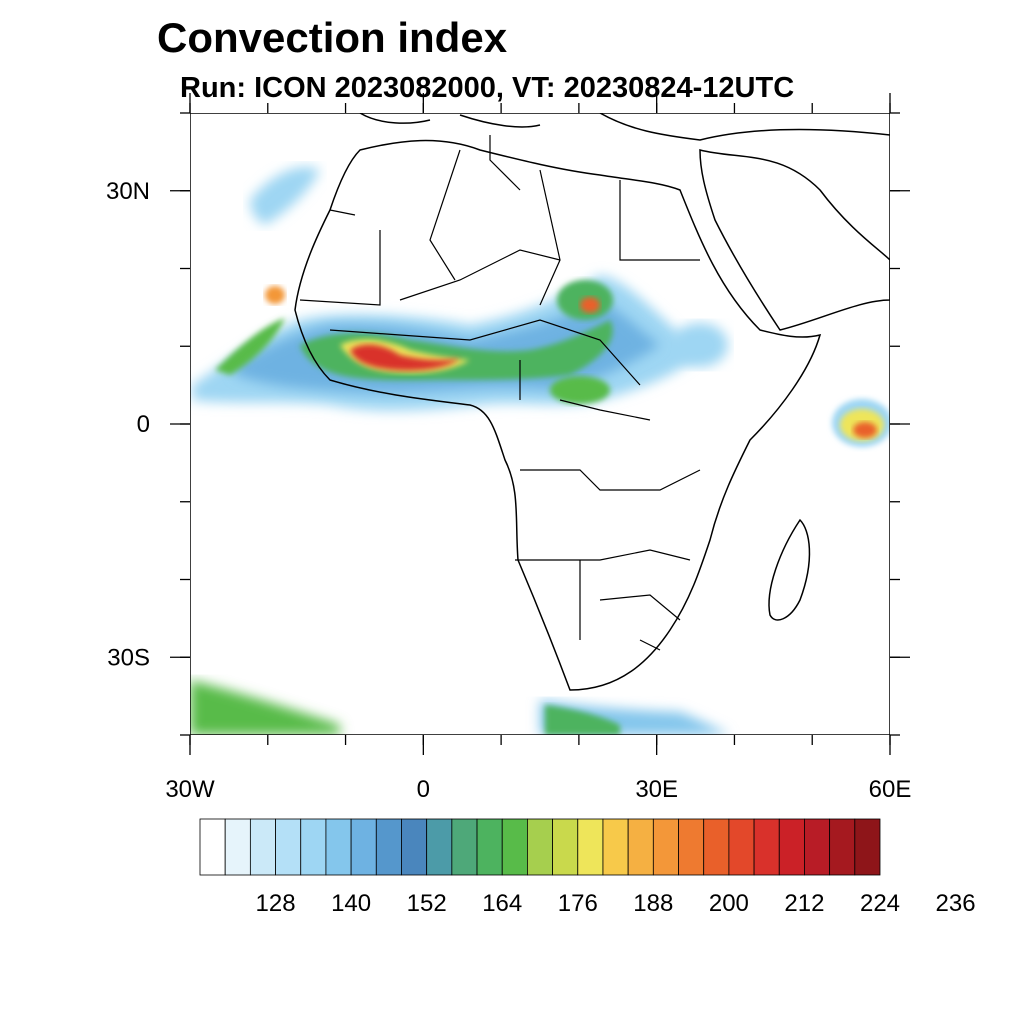  I want to click on colorbar-tick-label: 224, so click(880, 903).